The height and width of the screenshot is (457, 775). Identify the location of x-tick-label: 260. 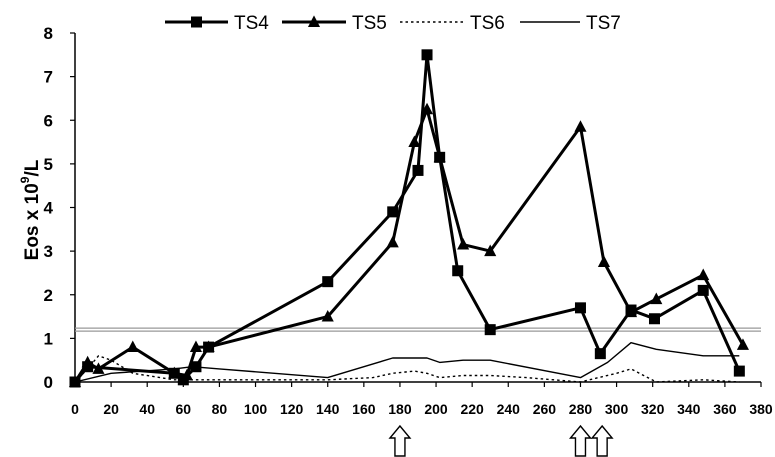
(545, 409).